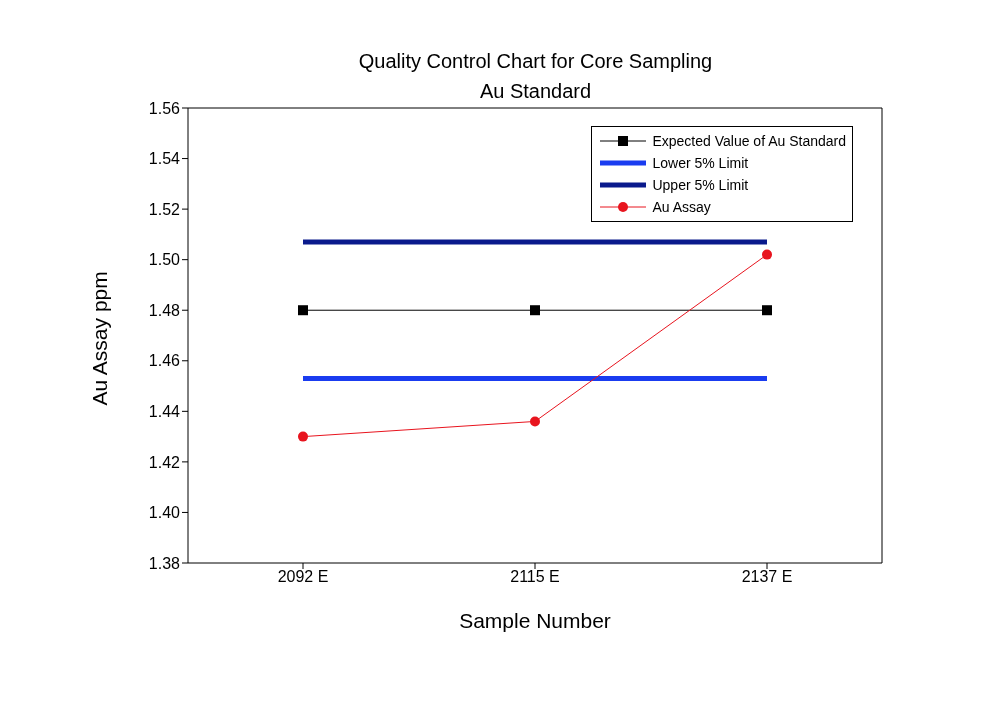 The height and width of the screenshot is (711, 1003). What do you see at coordinates (535, 61) in the screenshot?
I see `chart-title: Quality Control Chart for Core Sampling` at bounding box center [535, 61].